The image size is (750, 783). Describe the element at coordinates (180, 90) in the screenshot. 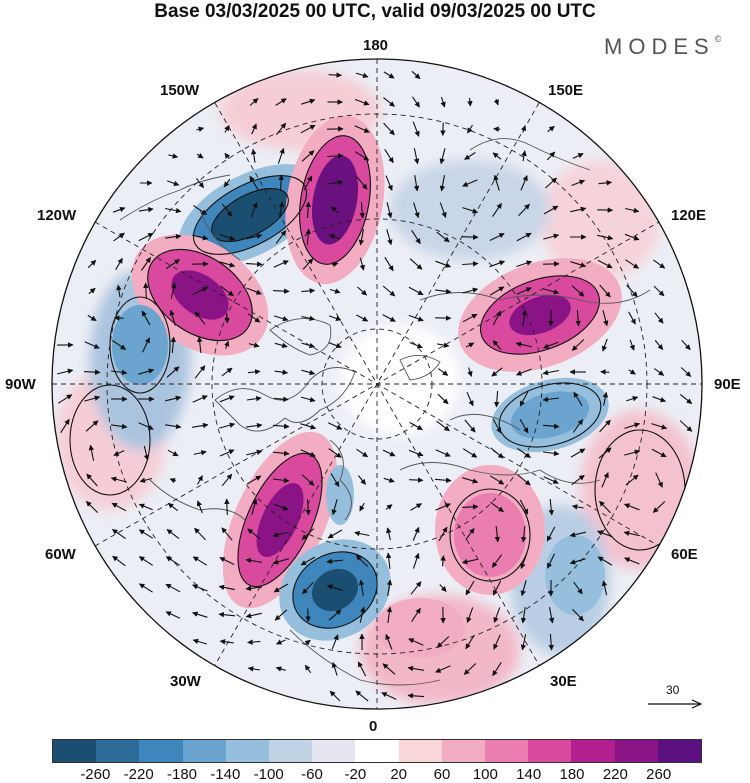

I see `lon-label-150w: 150W` at that location.